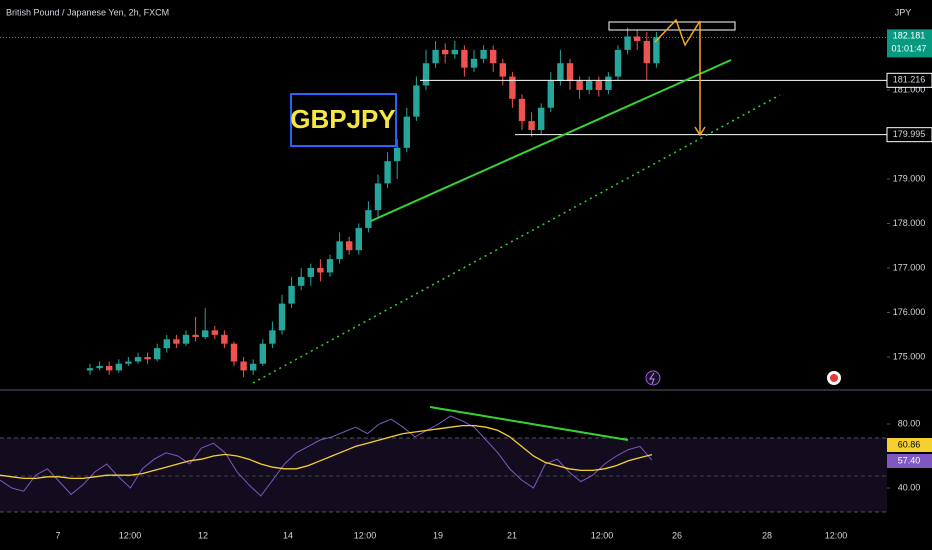 This screenshot has height=550, width=932. Describe the element at coordinates (57, 535) in the screenshot. I see `x-tick-label: 7` at that location.